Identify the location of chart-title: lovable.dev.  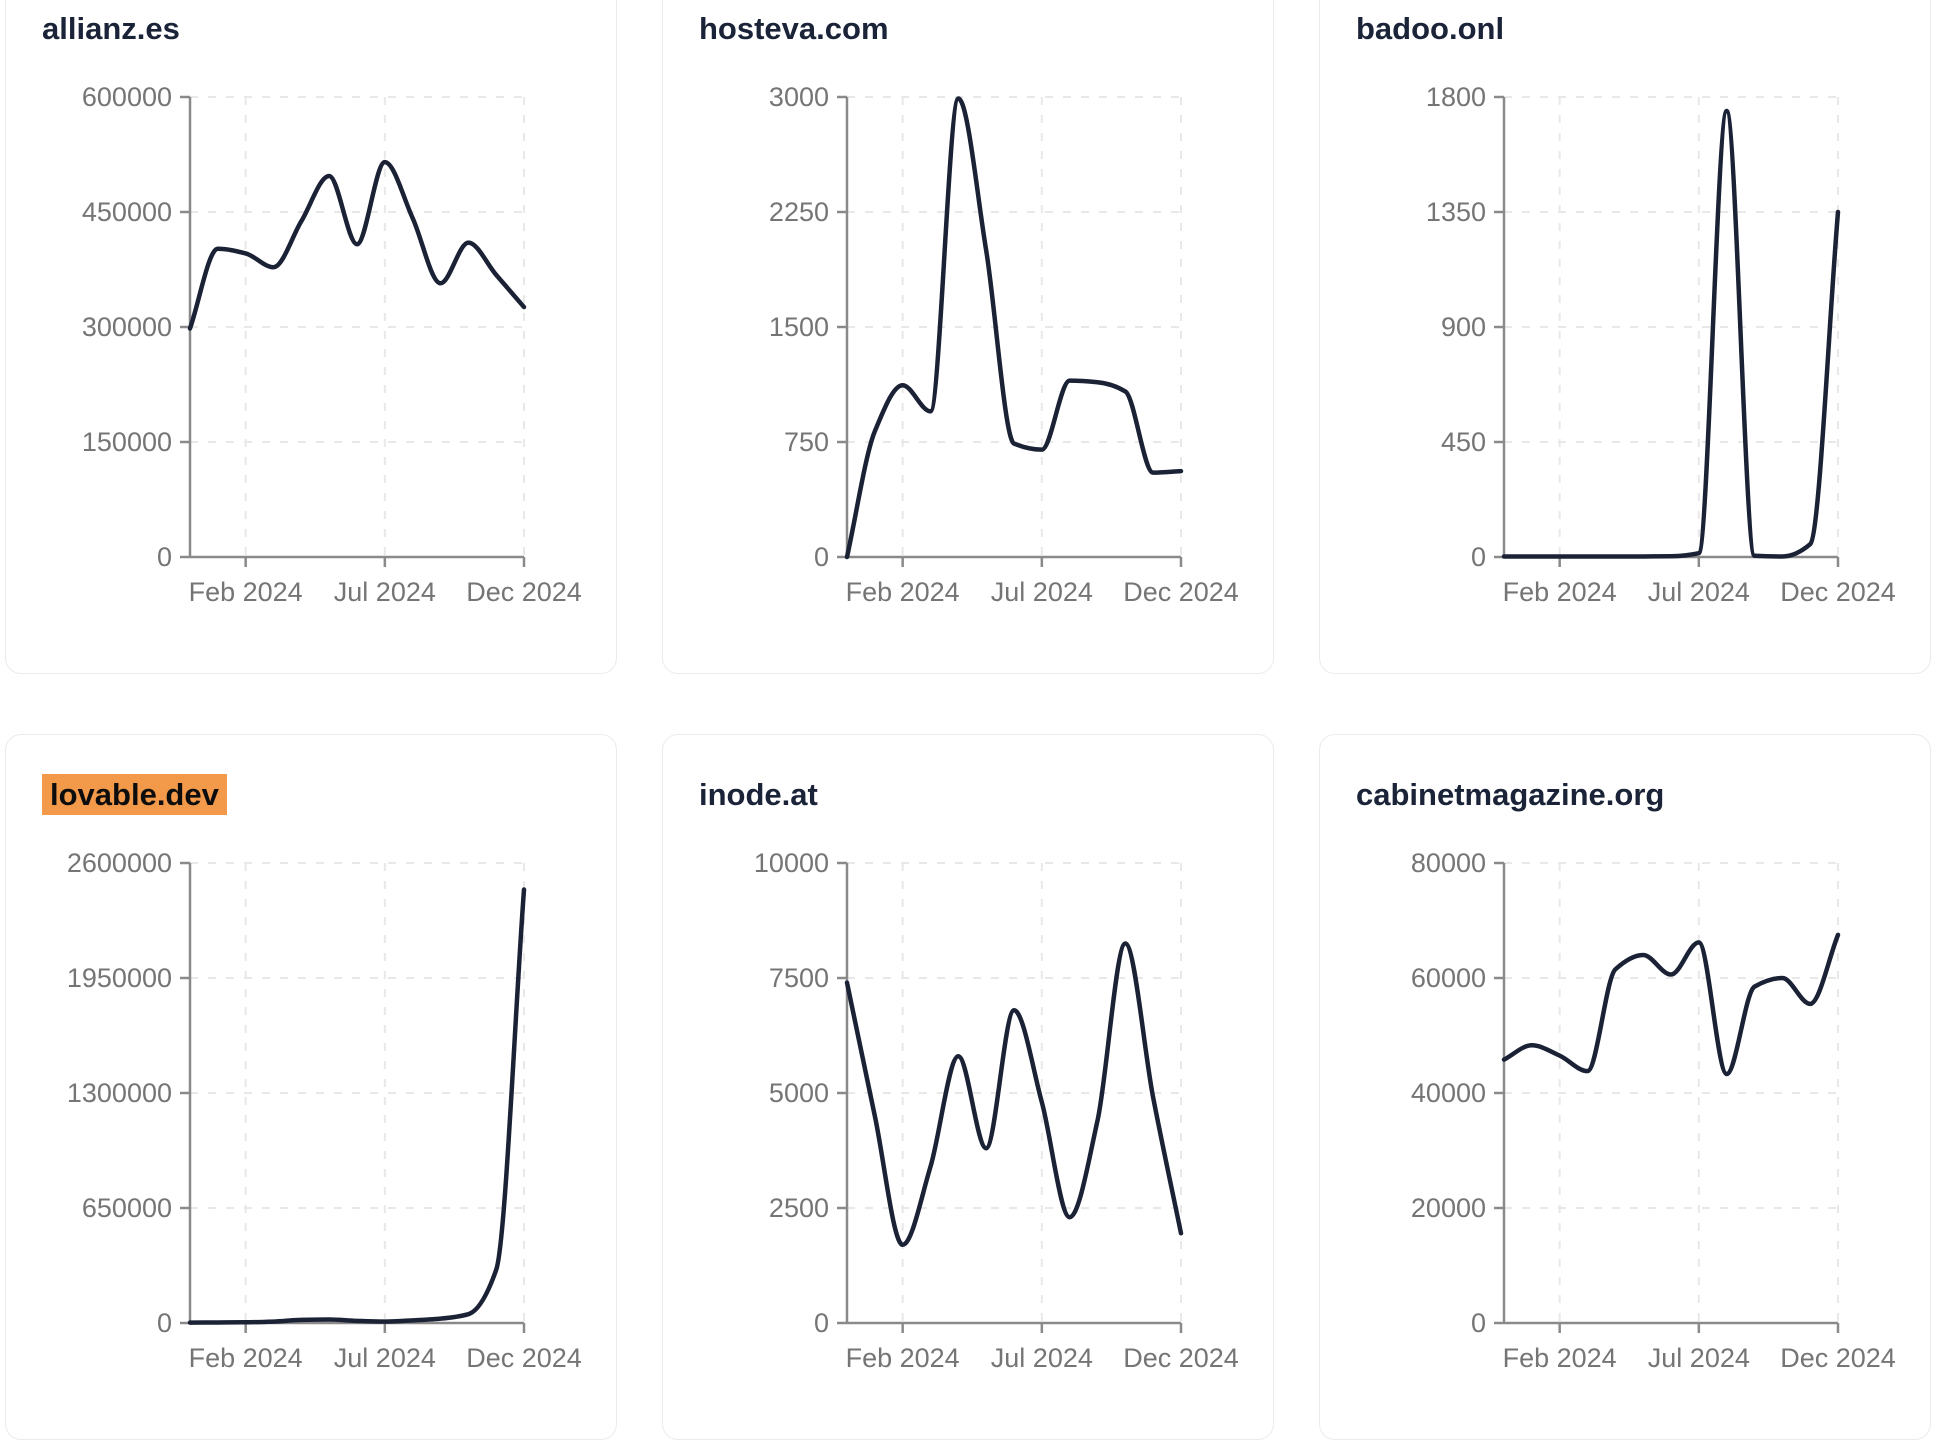
(134, 794).